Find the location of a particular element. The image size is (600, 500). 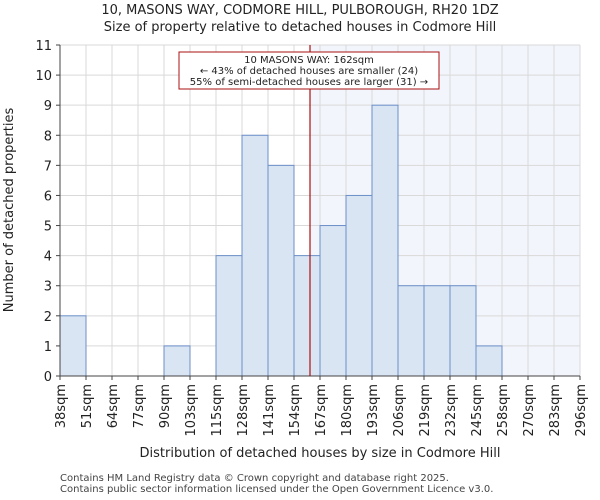

annotation-line: 10 MASONS WAY: 162sqm is located at coordinates (309, 60).